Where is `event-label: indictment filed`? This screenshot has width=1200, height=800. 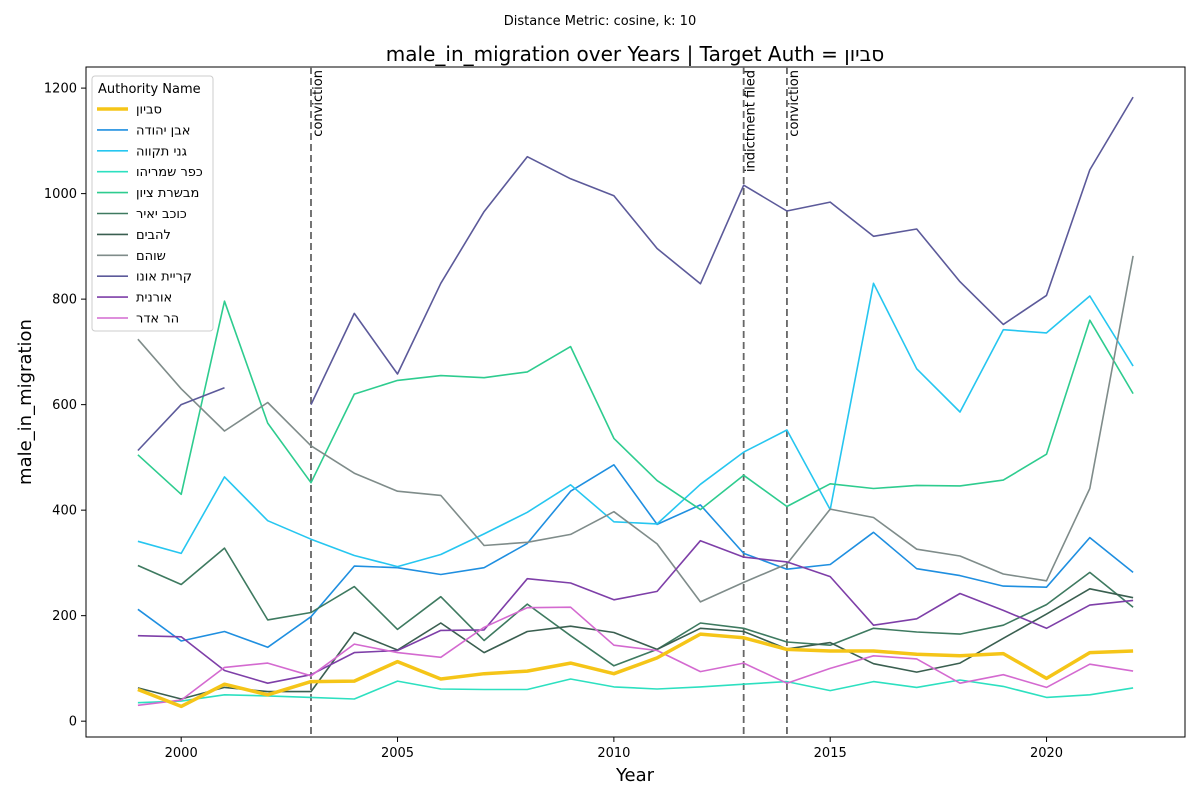 event-label: indictment filed is located at coordinates (751, 121).